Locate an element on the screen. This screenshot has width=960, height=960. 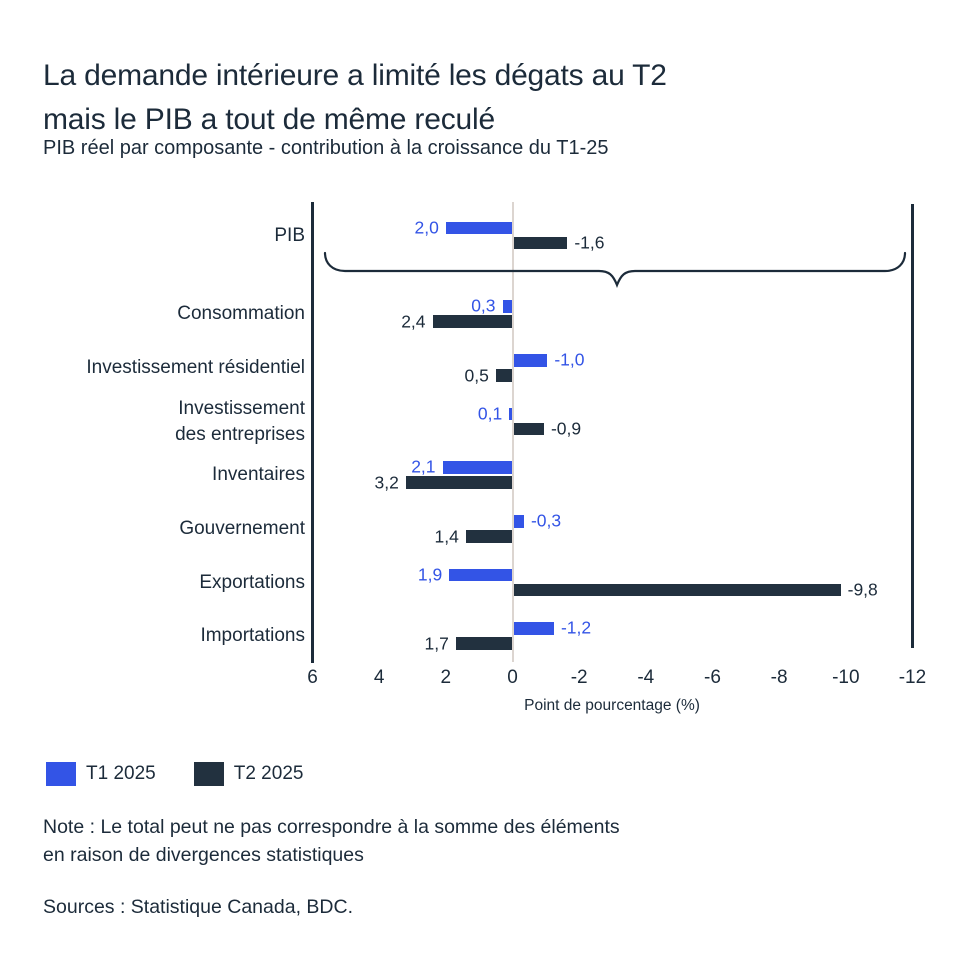
bar-value-t2-2025: -1,6 is located at coordinates (589, 242).